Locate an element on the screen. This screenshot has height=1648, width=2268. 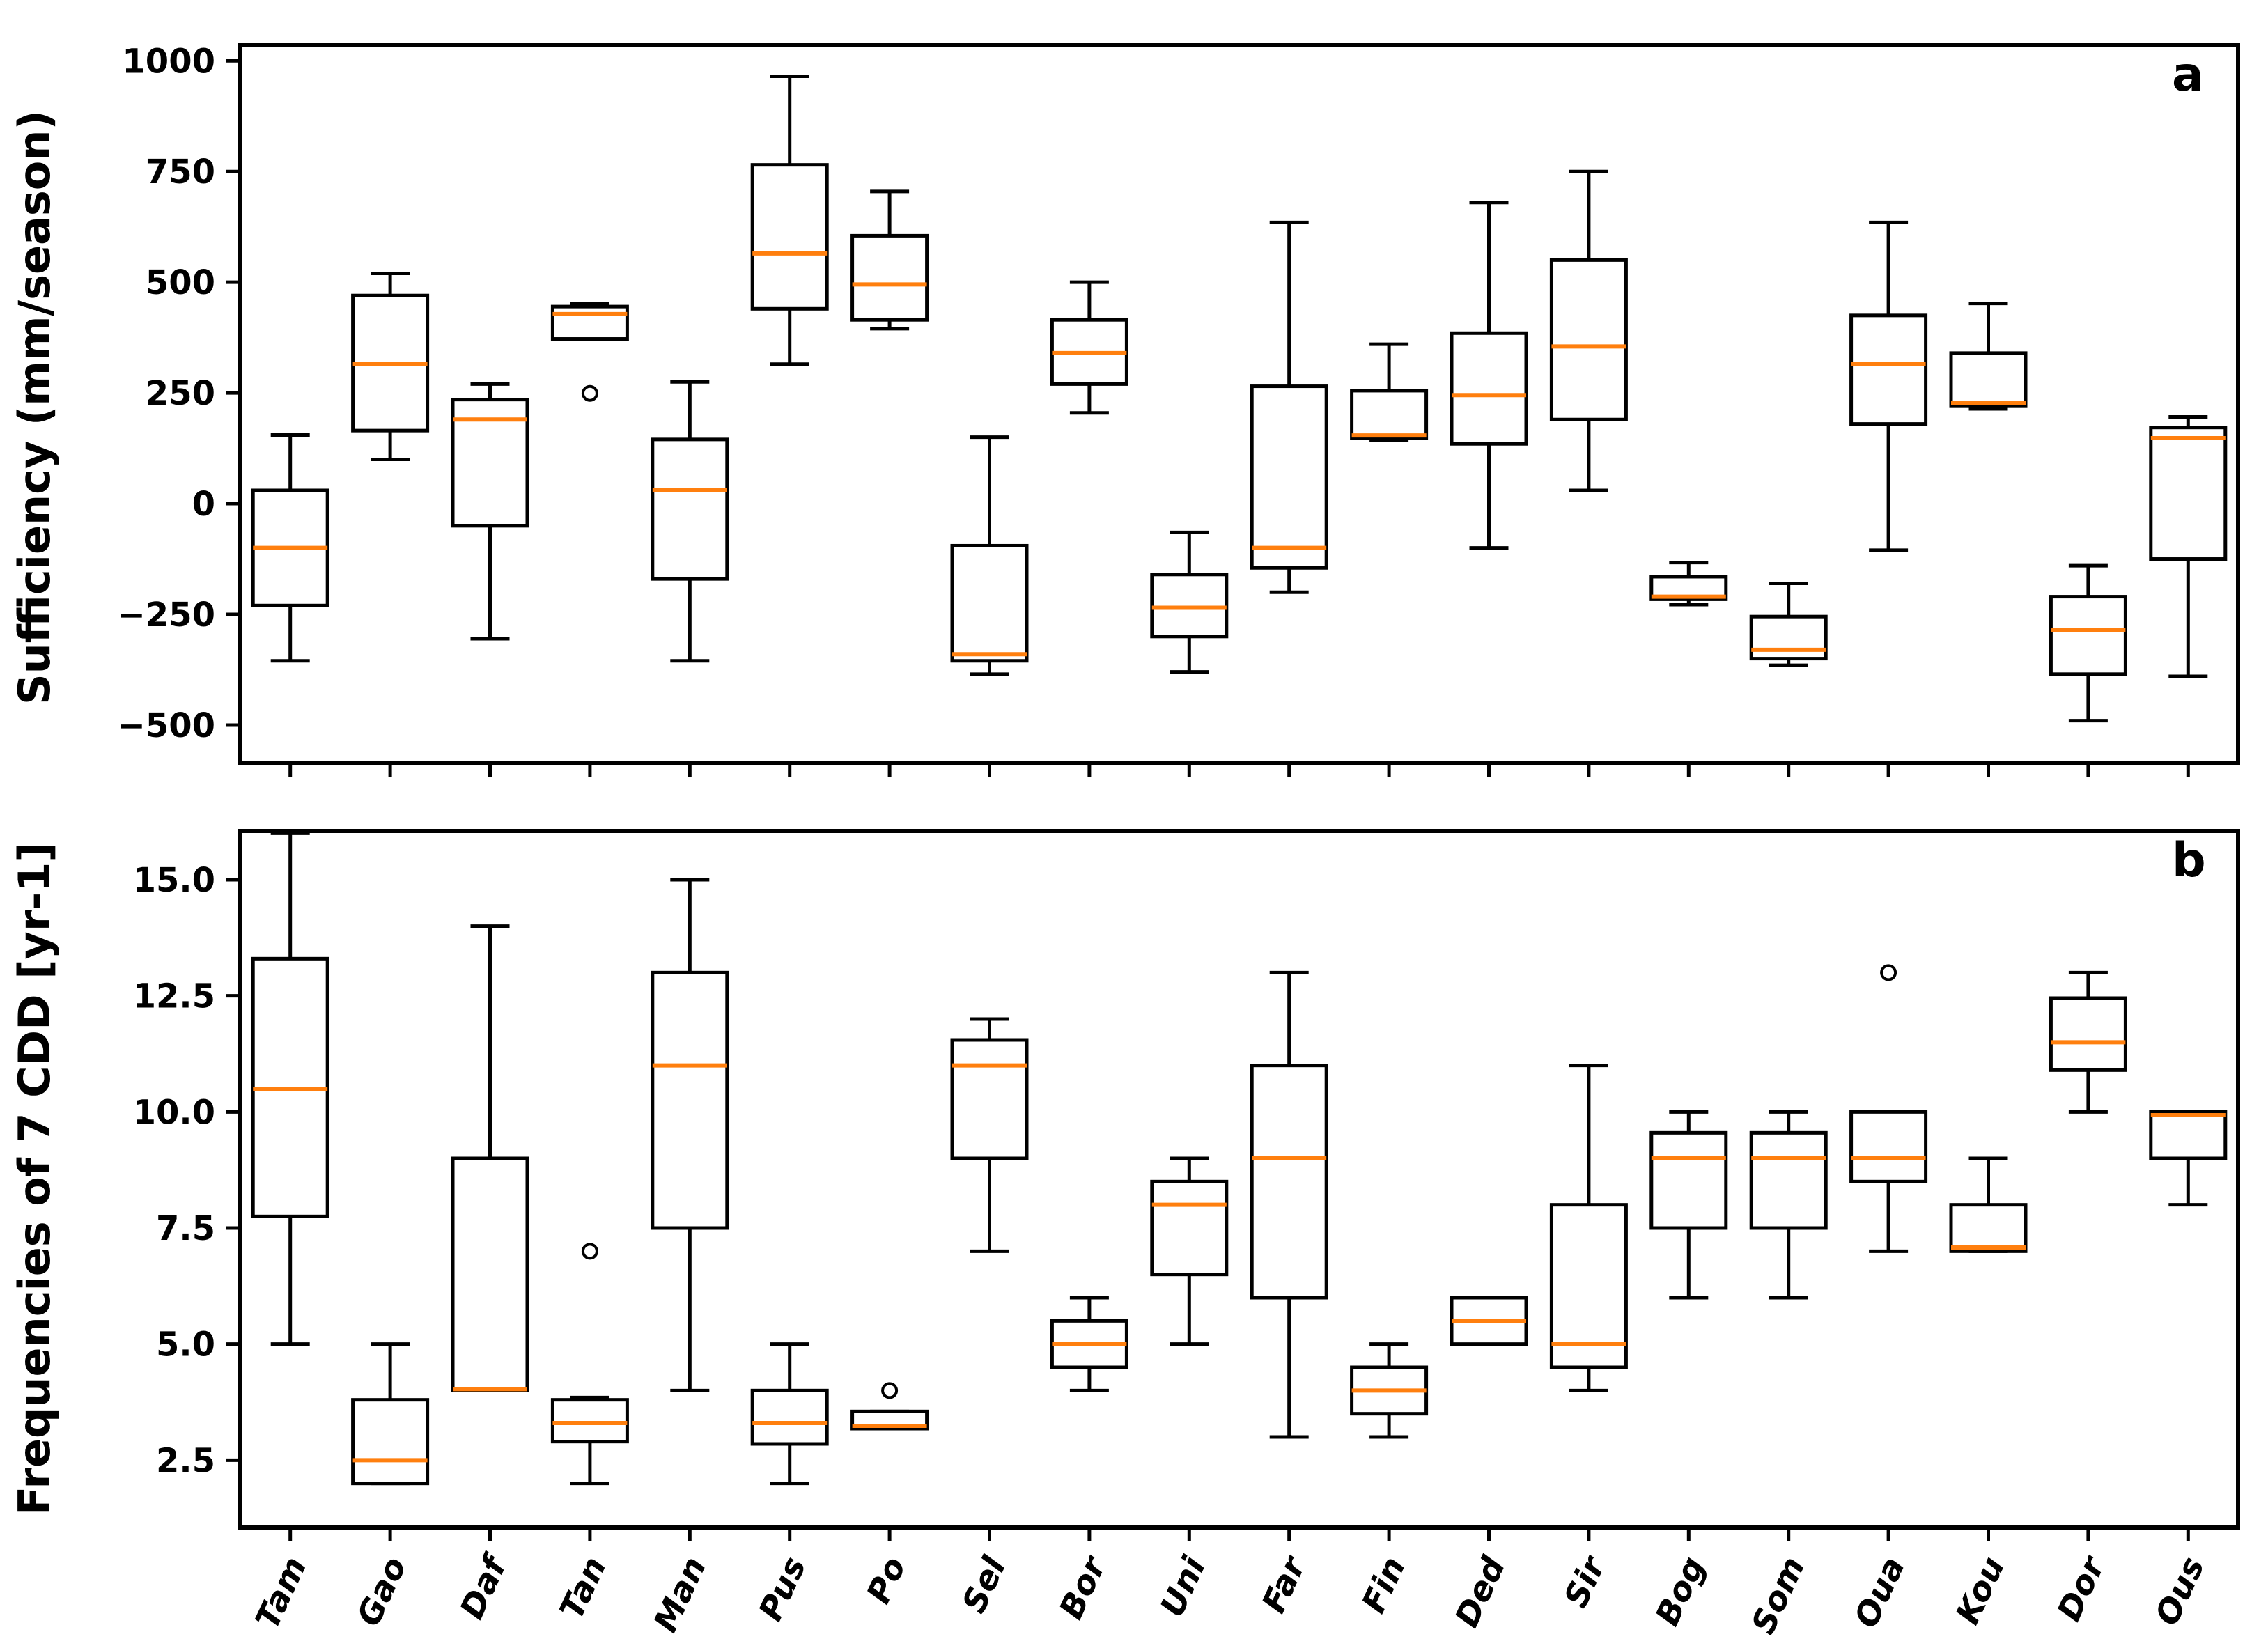
box-b-Bog is located at coordinates (1688, 1205).